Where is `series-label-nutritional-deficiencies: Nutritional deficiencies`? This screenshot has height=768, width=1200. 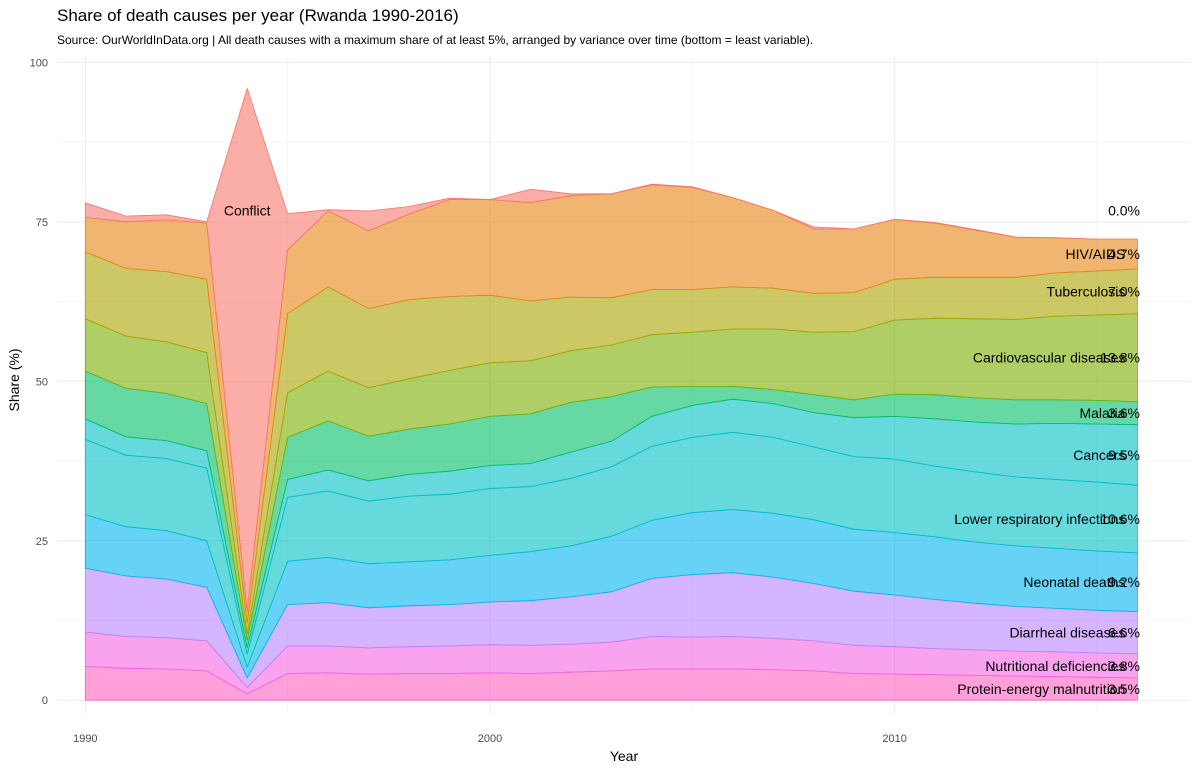 series-label-nutritional-deficiencies: Nutritional deficiencies is located at coordinates (1055, 666).